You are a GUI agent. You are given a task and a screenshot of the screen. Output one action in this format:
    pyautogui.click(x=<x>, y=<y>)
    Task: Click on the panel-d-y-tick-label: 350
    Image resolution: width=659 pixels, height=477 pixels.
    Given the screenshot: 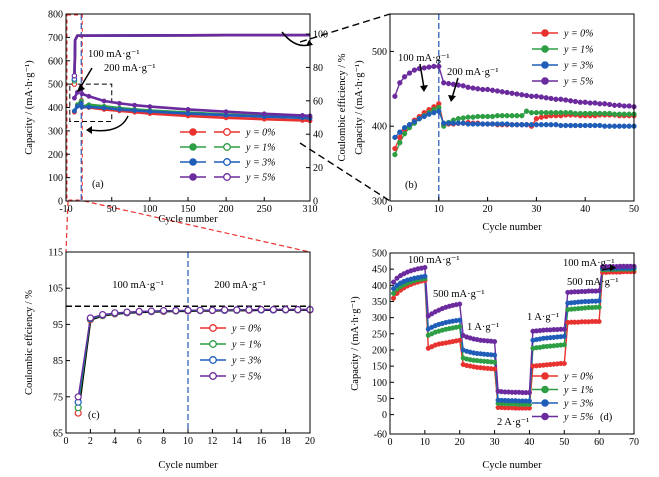 What is the action you would take?
    pyautogui.click(x=379, y=302)
    